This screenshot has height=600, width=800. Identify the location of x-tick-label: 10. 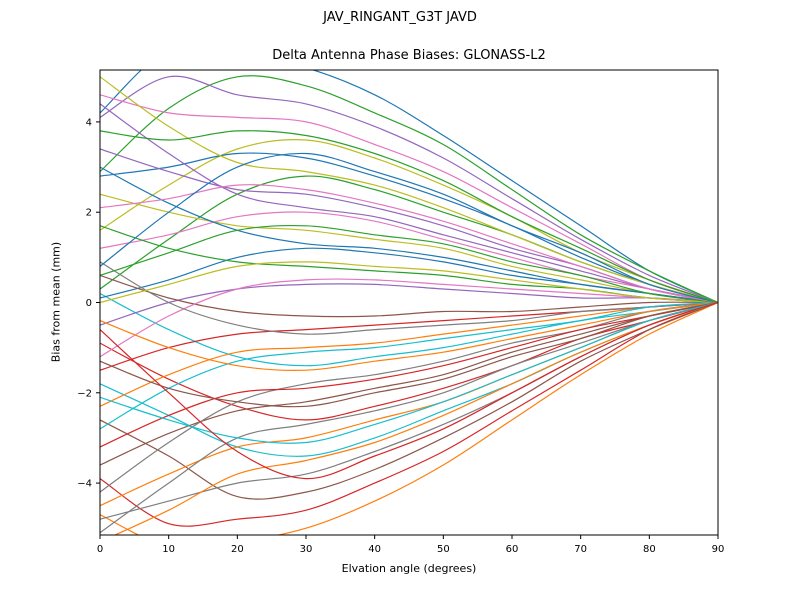
(168, 549).